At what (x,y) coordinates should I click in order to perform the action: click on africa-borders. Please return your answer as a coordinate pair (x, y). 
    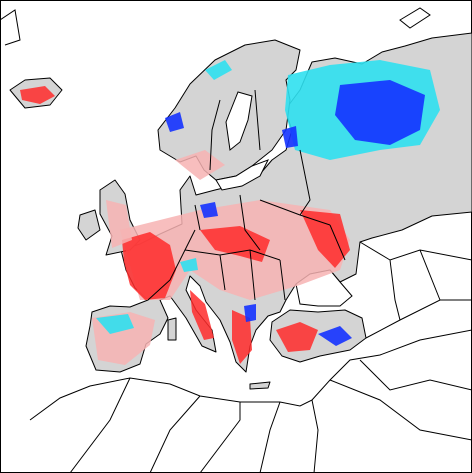
    Looking at the image, I should click on (175, 425).